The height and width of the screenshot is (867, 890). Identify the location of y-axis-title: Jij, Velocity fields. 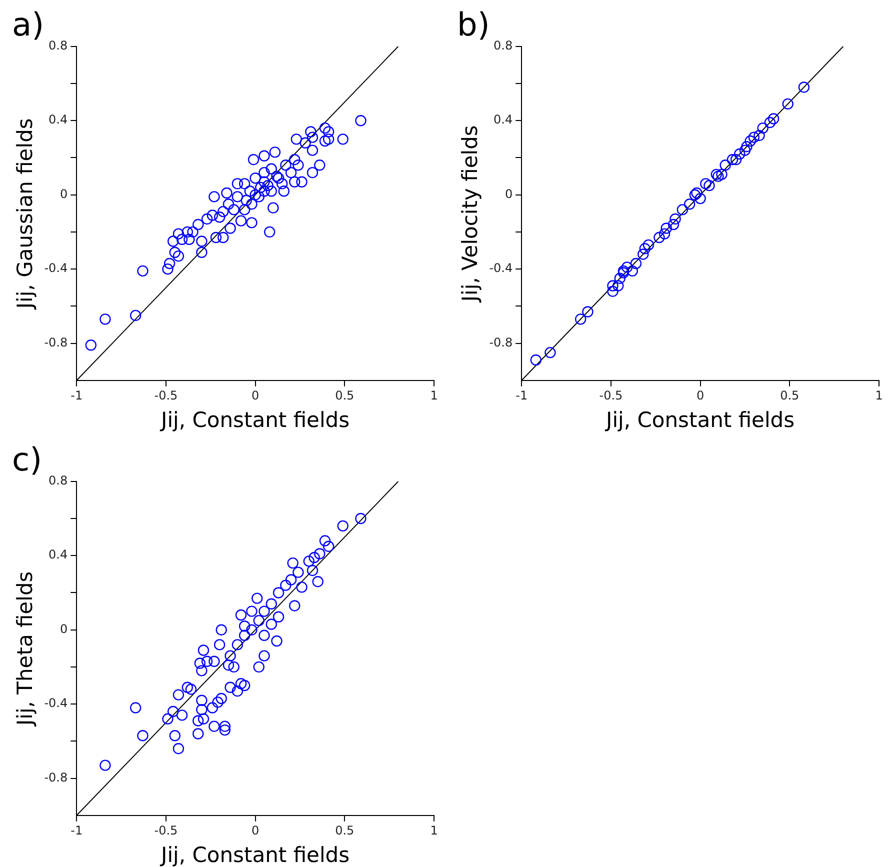
(470, 214).